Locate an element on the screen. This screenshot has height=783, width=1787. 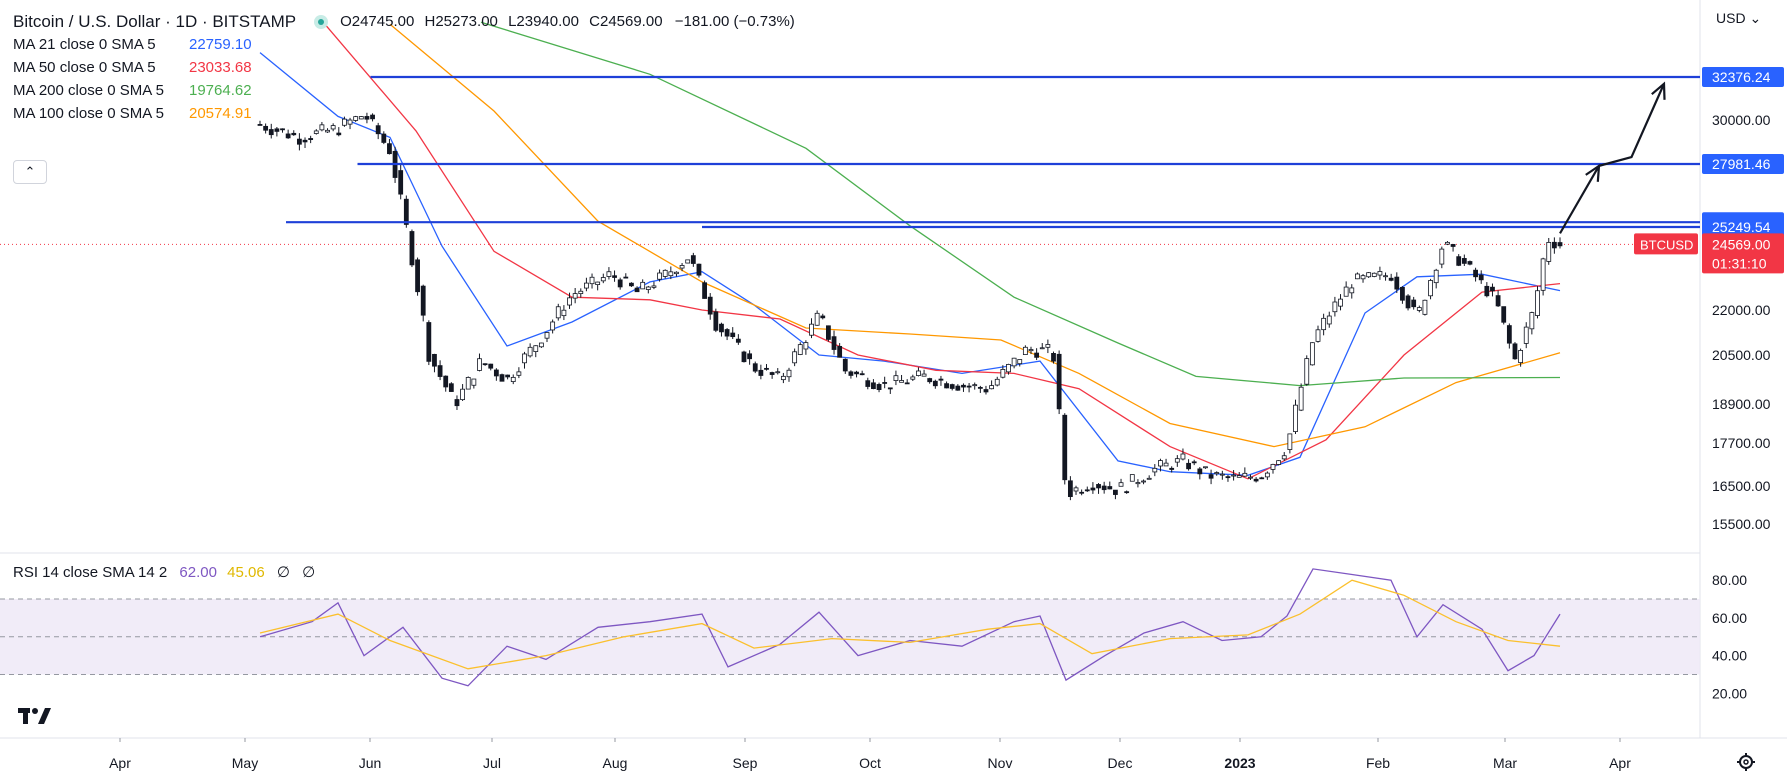
symbol-title: Bitcoin / U.S. Dollar · 1D · BITSTAMP is located at coordinates (155, 21).